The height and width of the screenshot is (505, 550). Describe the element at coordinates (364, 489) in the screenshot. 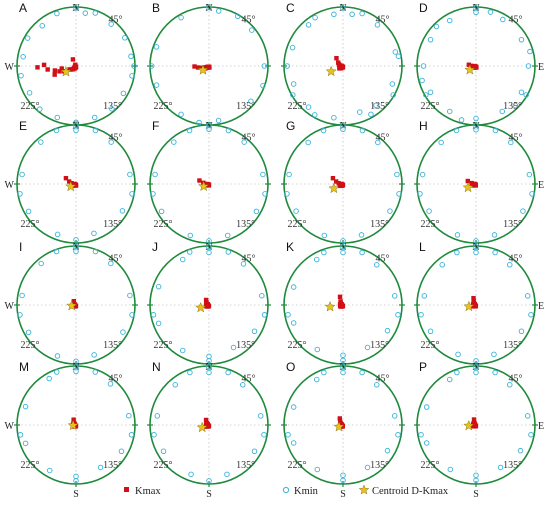

I see `legend-centroid-marker` at that location.